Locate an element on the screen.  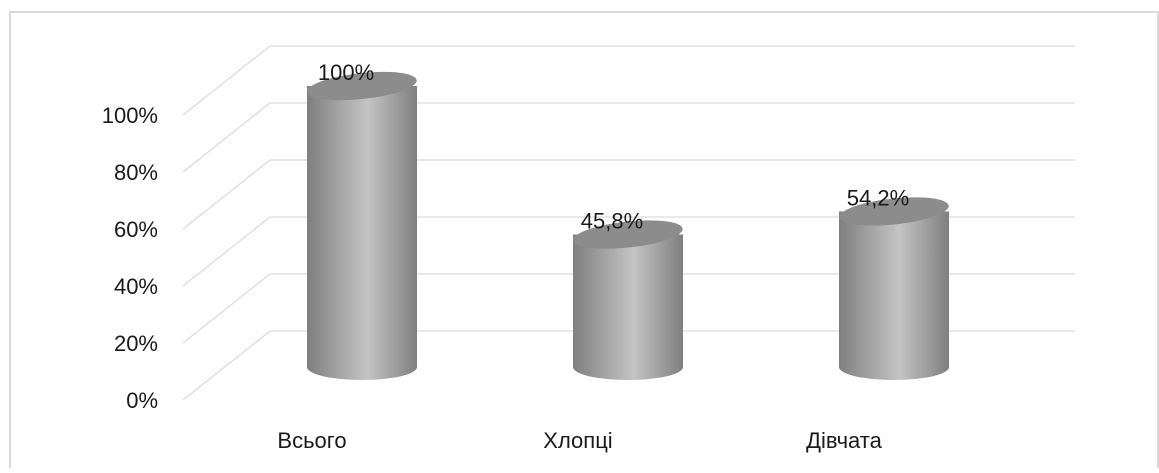
y-tick-label: 40% is located at coordinates (136, 286).